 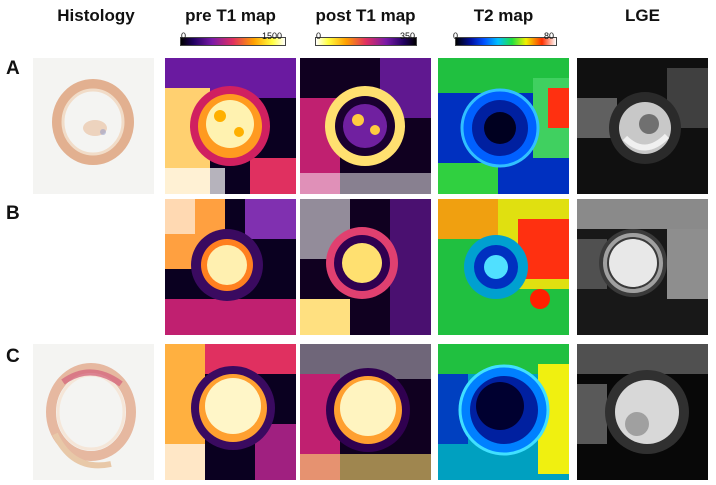 What do you see at coordinates (230, 267) in the screenshot?
I see `pre-t1-map-image-b` at bounding box center [230, 267].